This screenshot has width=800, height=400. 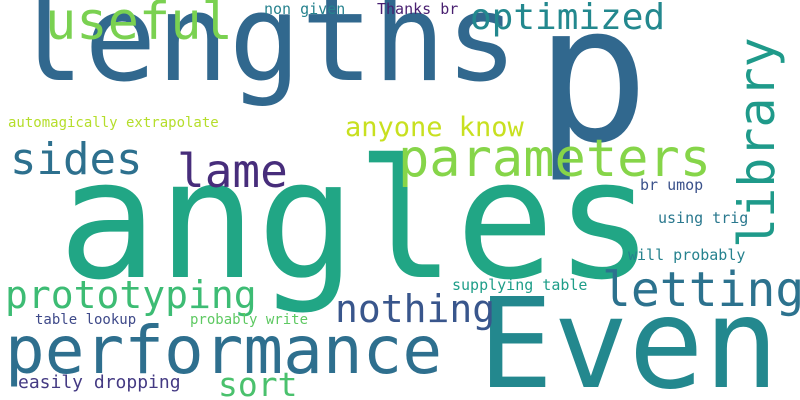 I want to click on word-prototyping: prototyping, so click(x=131, y=295).